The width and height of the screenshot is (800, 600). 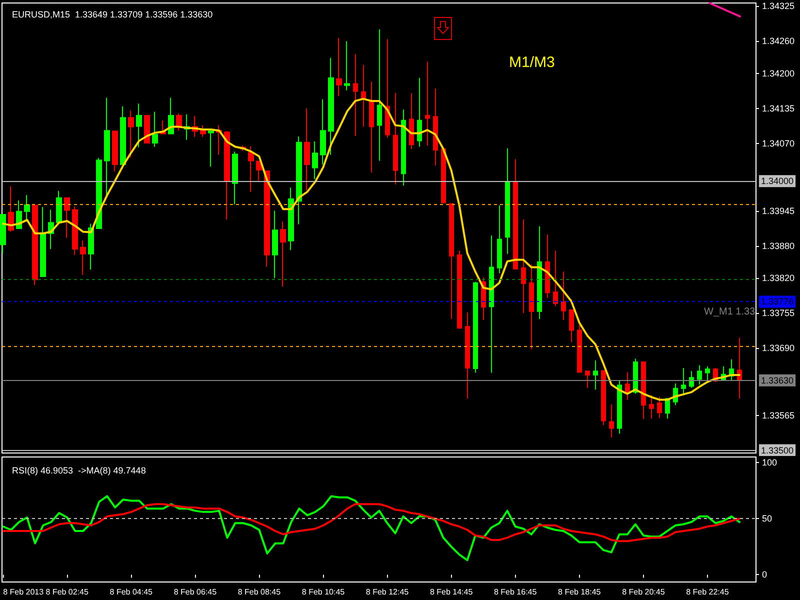 I want to click on y-tick-label: 0, so click(x=765, y=575).